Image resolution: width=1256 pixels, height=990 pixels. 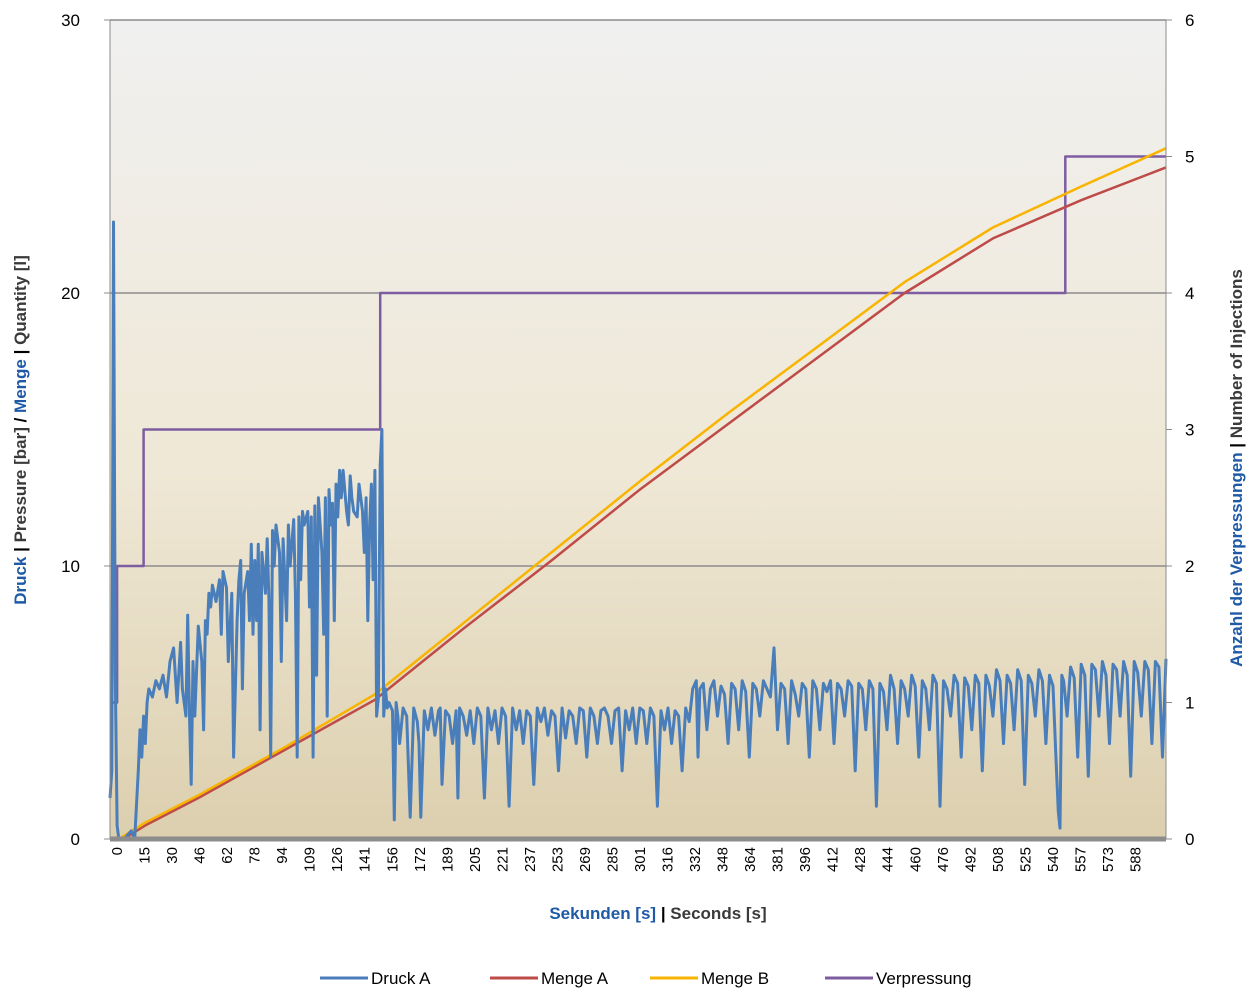 I want to click on y-axis-title-sep3: |, so click(x=20, y=352).